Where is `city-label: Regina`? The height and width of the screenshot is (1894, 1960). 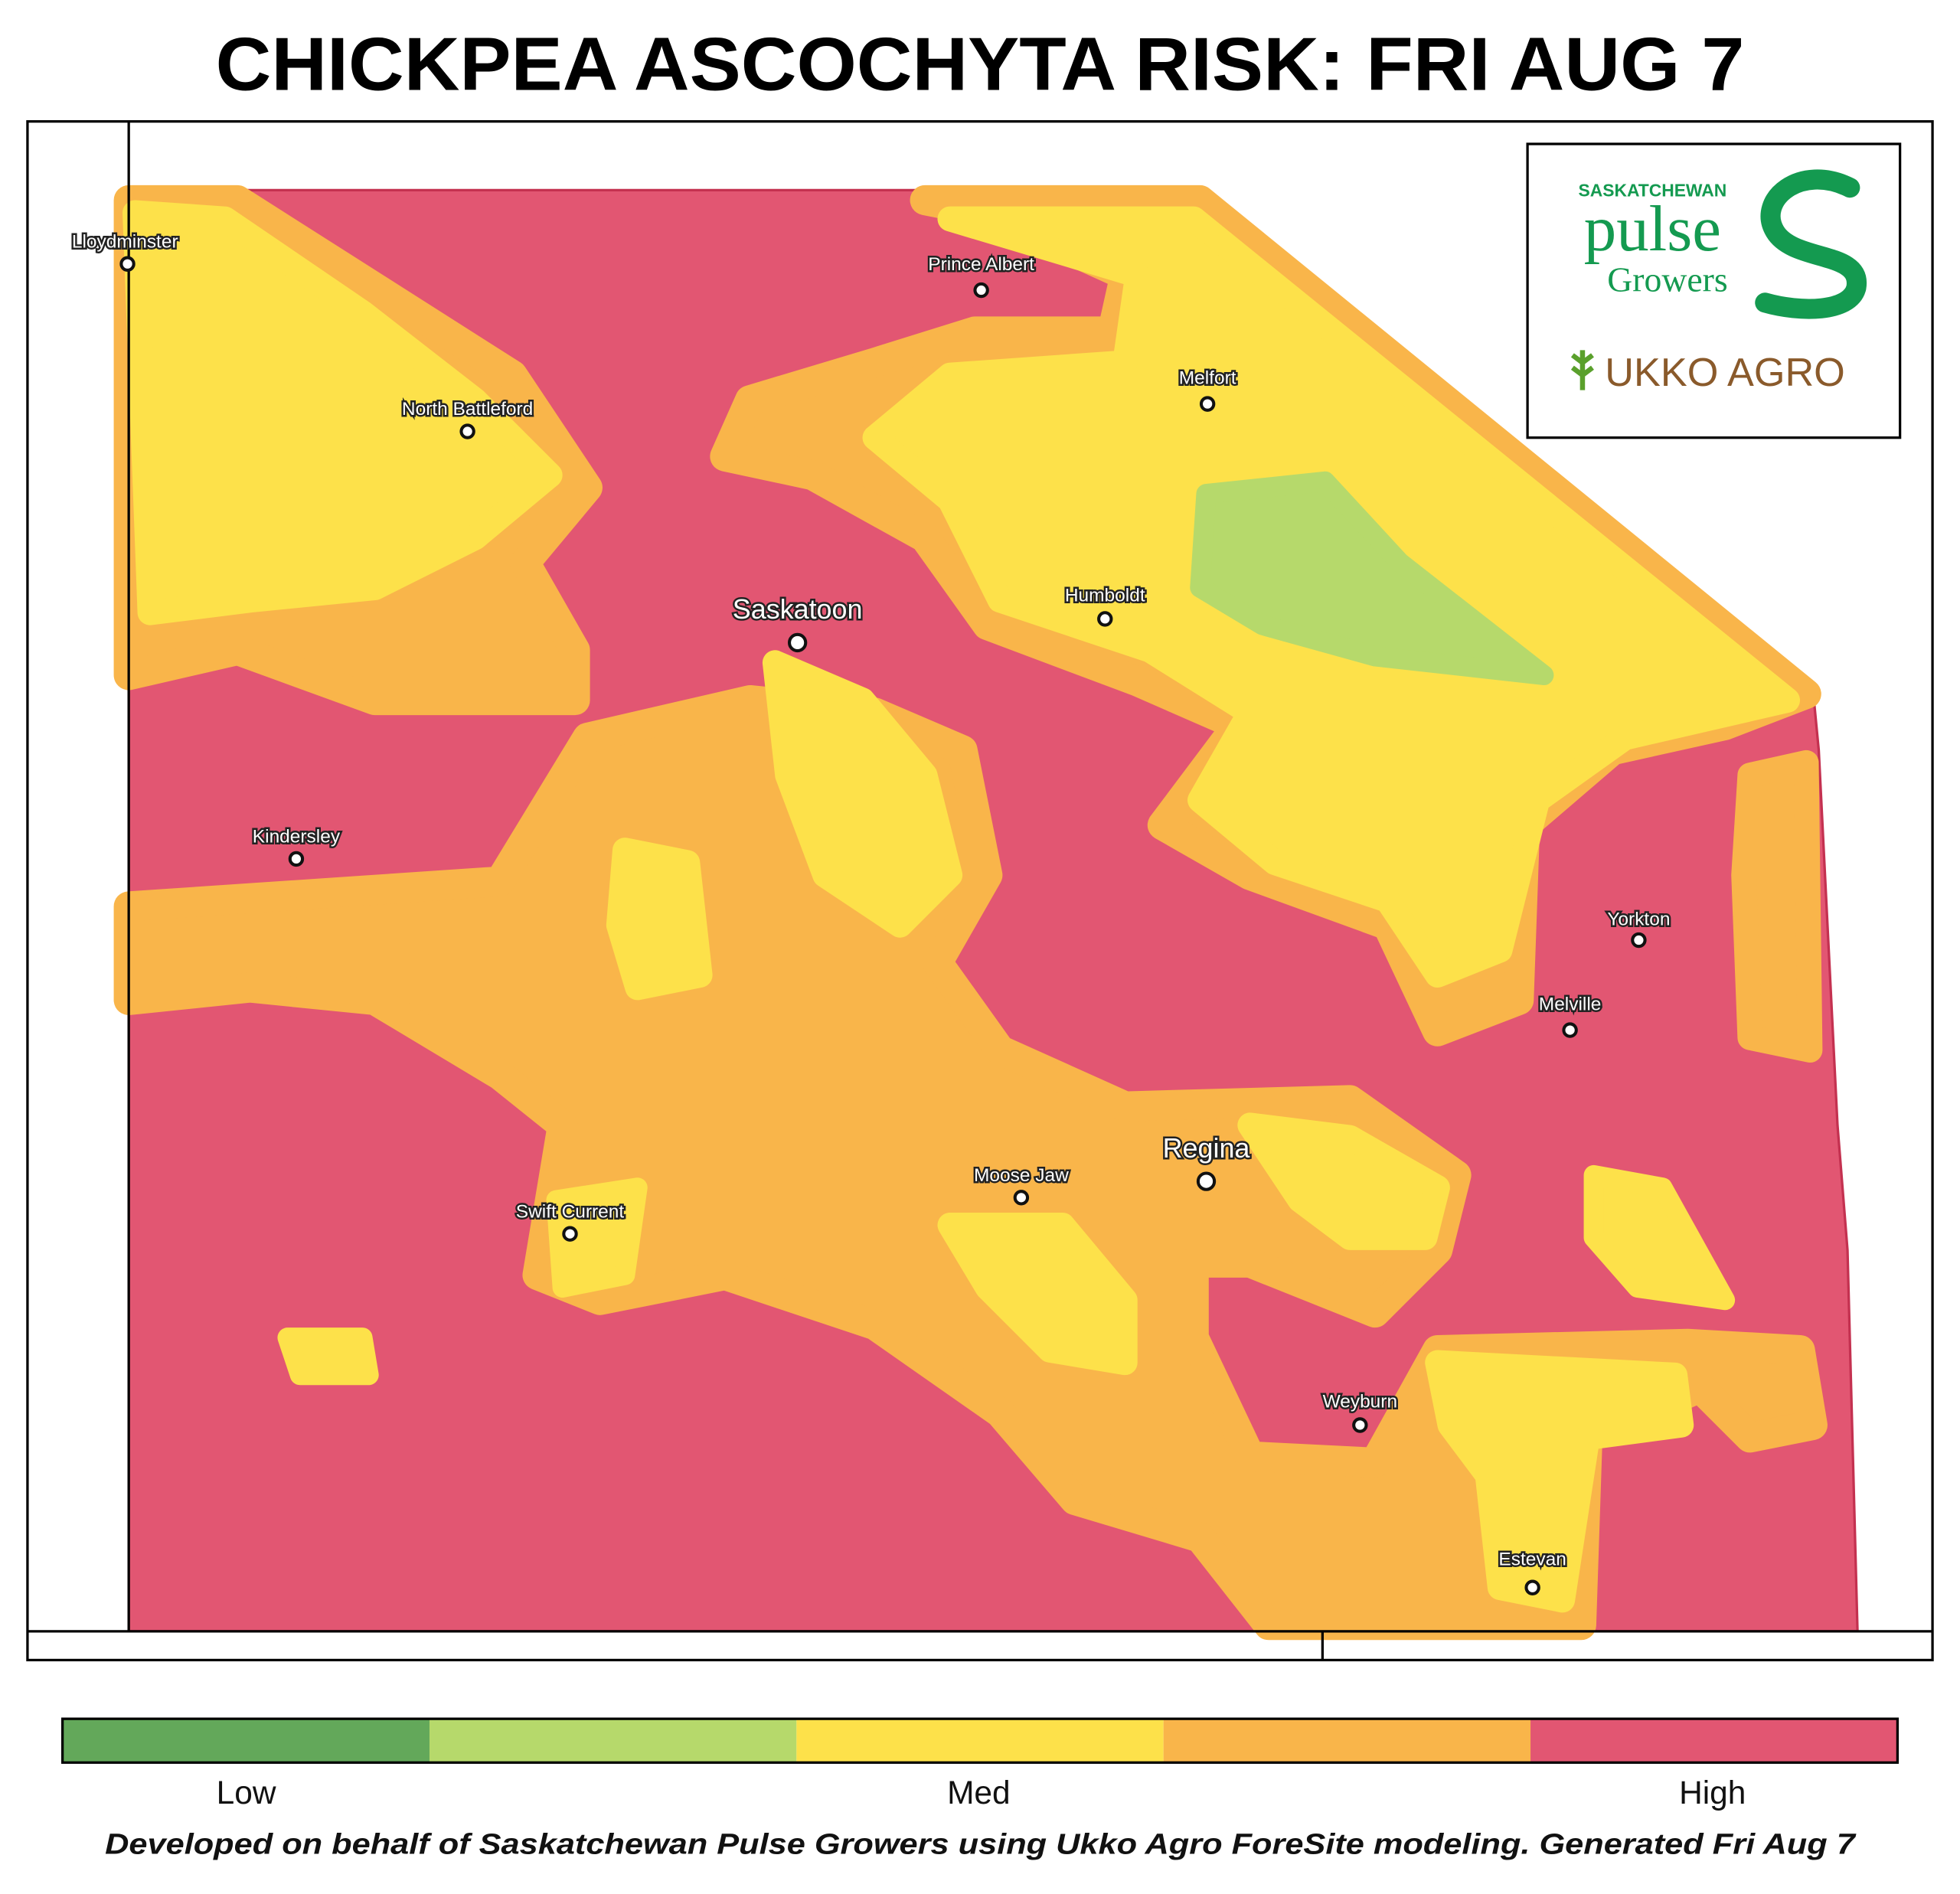 city-label: Regina is located at coordinates (1206, 1148).